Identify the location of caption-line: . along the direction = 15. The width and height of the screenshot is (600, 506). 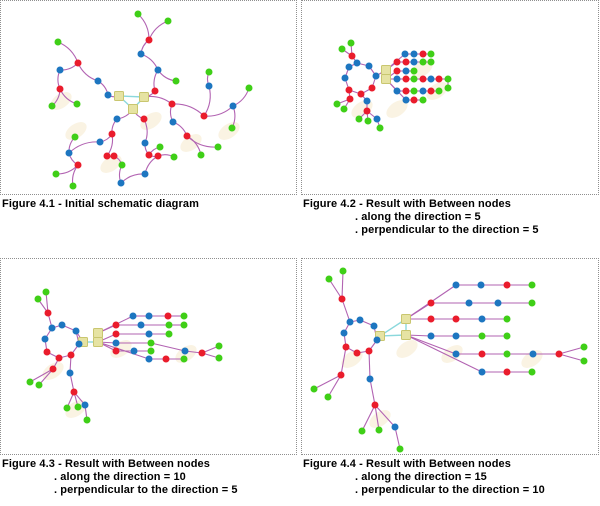
(421, 477).